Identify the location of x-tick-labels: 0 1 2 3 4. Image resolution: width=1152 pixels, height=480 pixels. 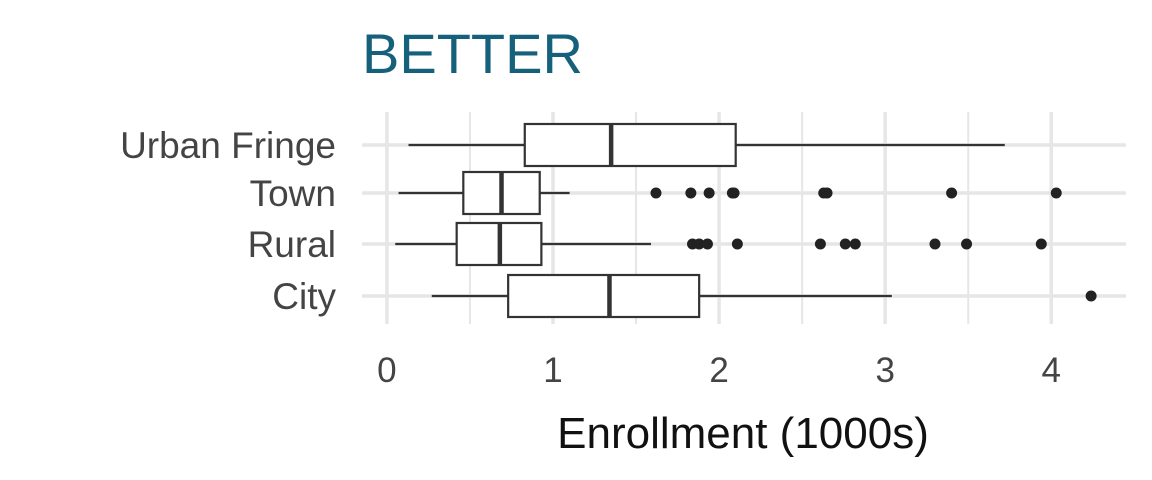
(719, 370).